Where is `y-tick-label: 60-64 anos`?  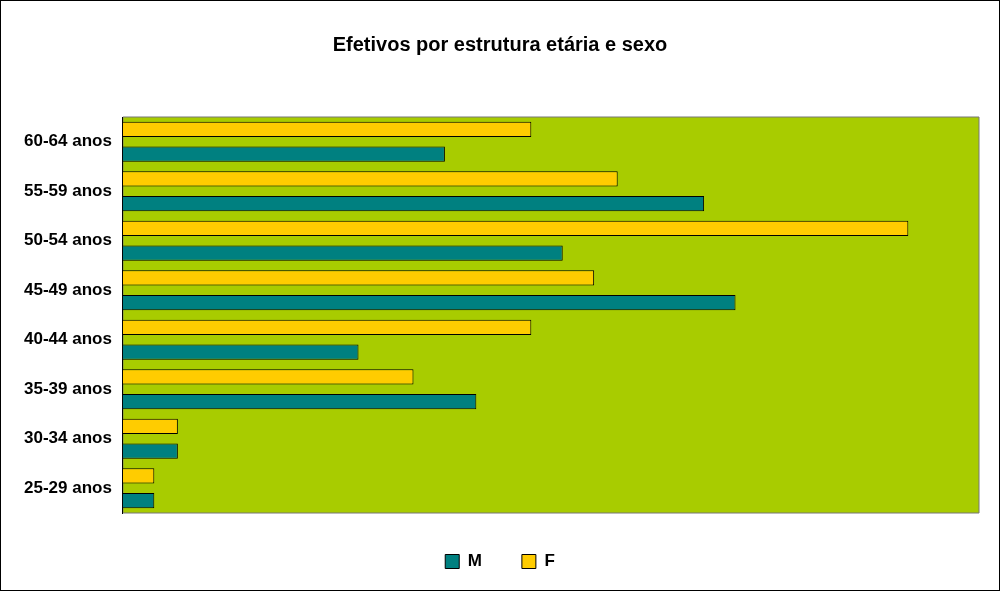 y-tick-label: 60-64 anos is located at coordinates (67, 141).